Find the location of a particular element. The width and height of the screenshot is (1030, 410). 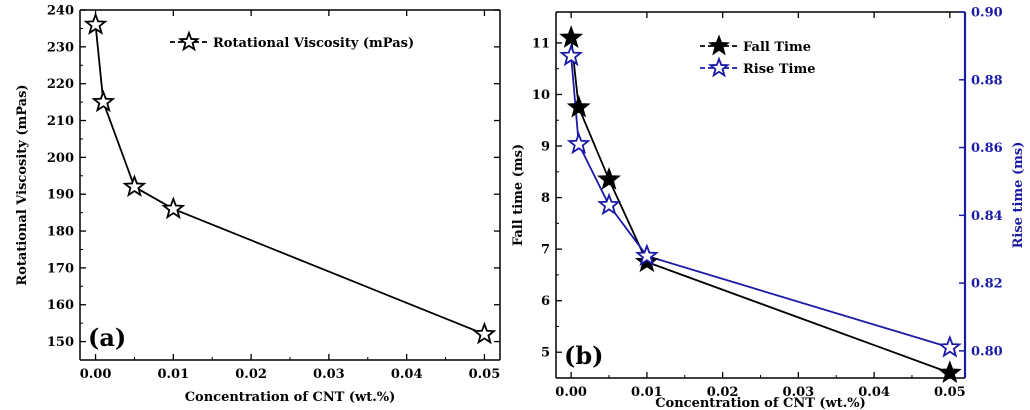

panel-1-y-tick-label: 150 is located at coordinates (60, 342).